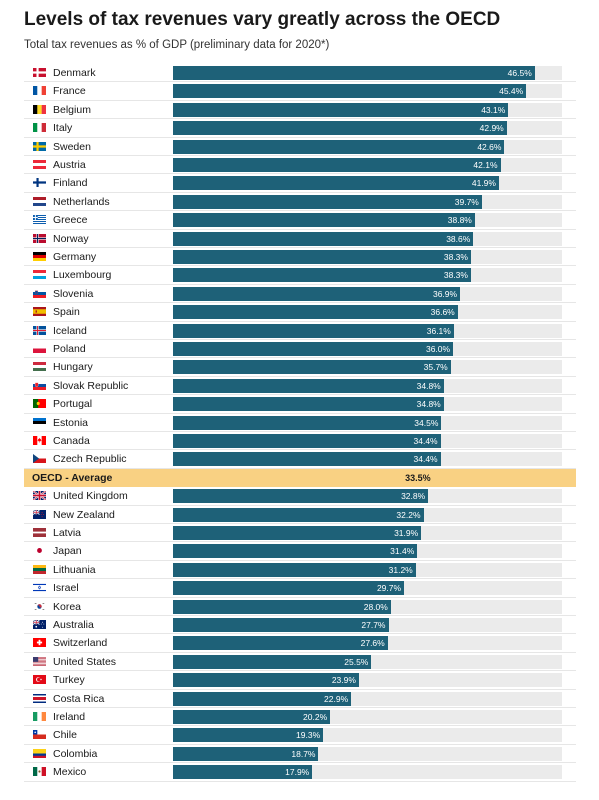  I want to click on chart-row: Ireland 20.2%, so click(300, 717).